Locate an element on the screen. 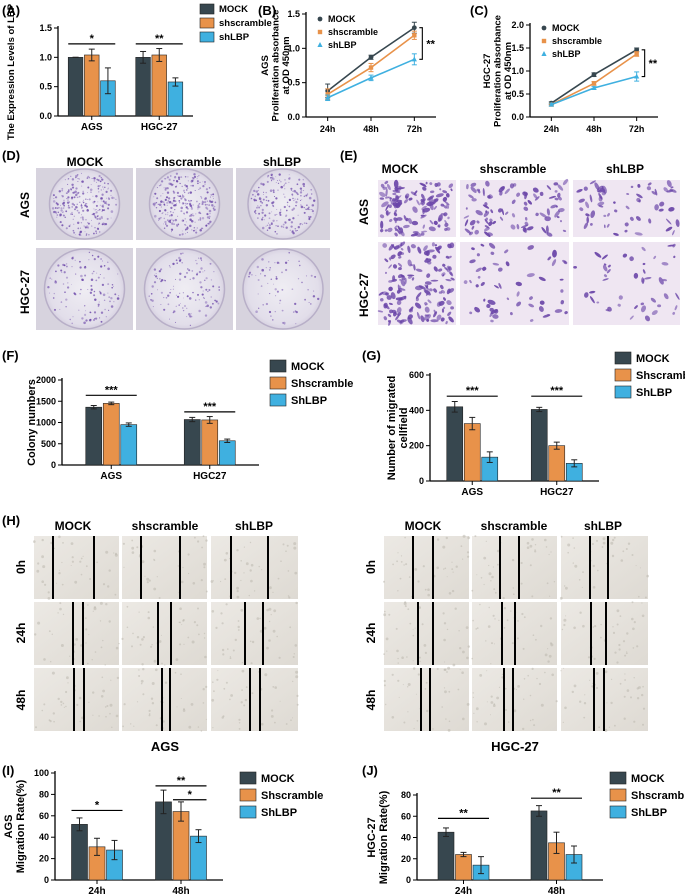 The image size is (685, 894). significance-label: *** is located at coordinates (210, 407).